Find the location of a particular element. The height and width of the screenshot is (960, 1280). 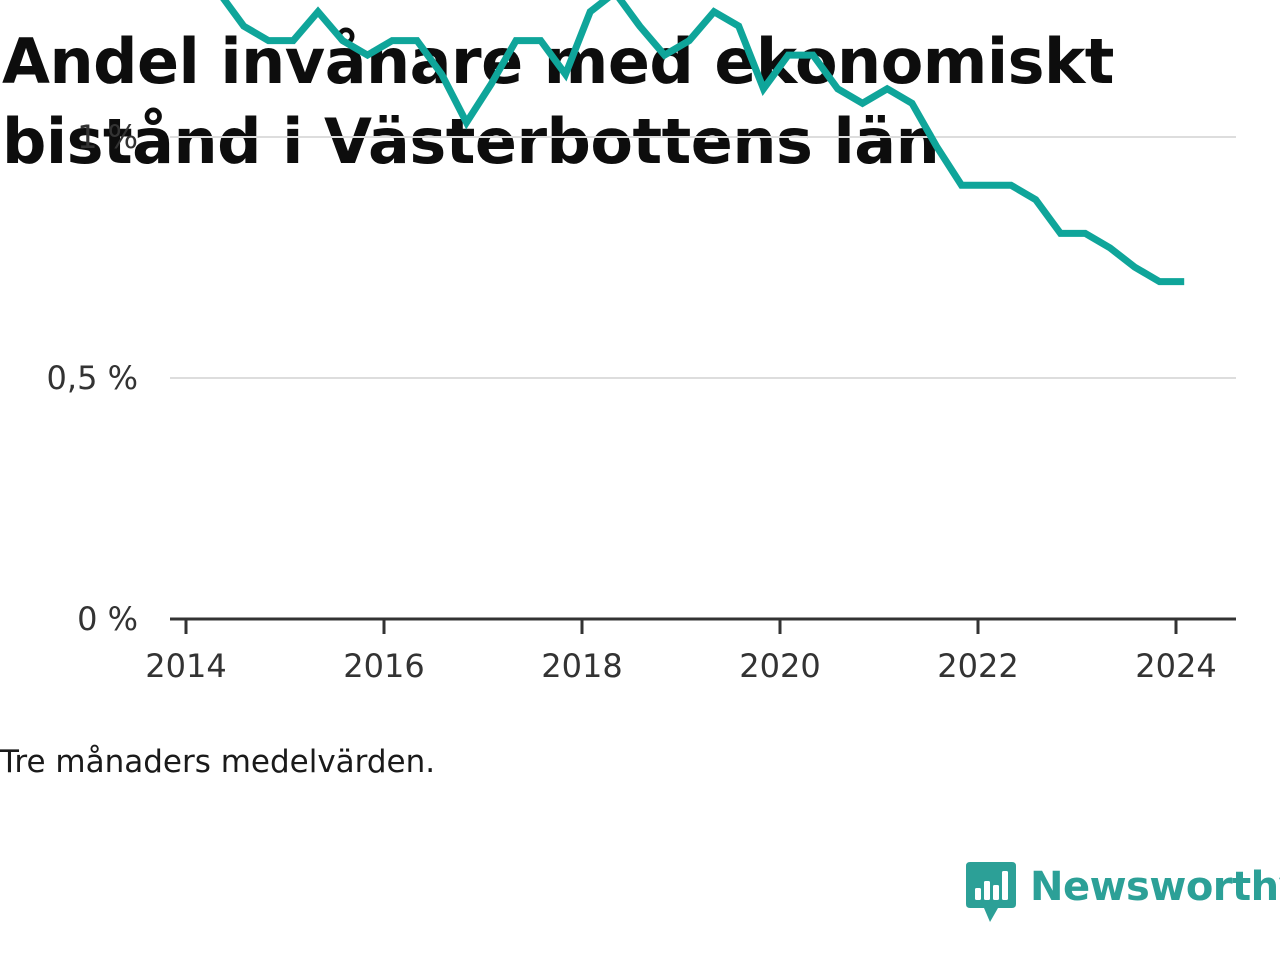

y-tick-label: 0,5 % is located at coordinates (92, 378).